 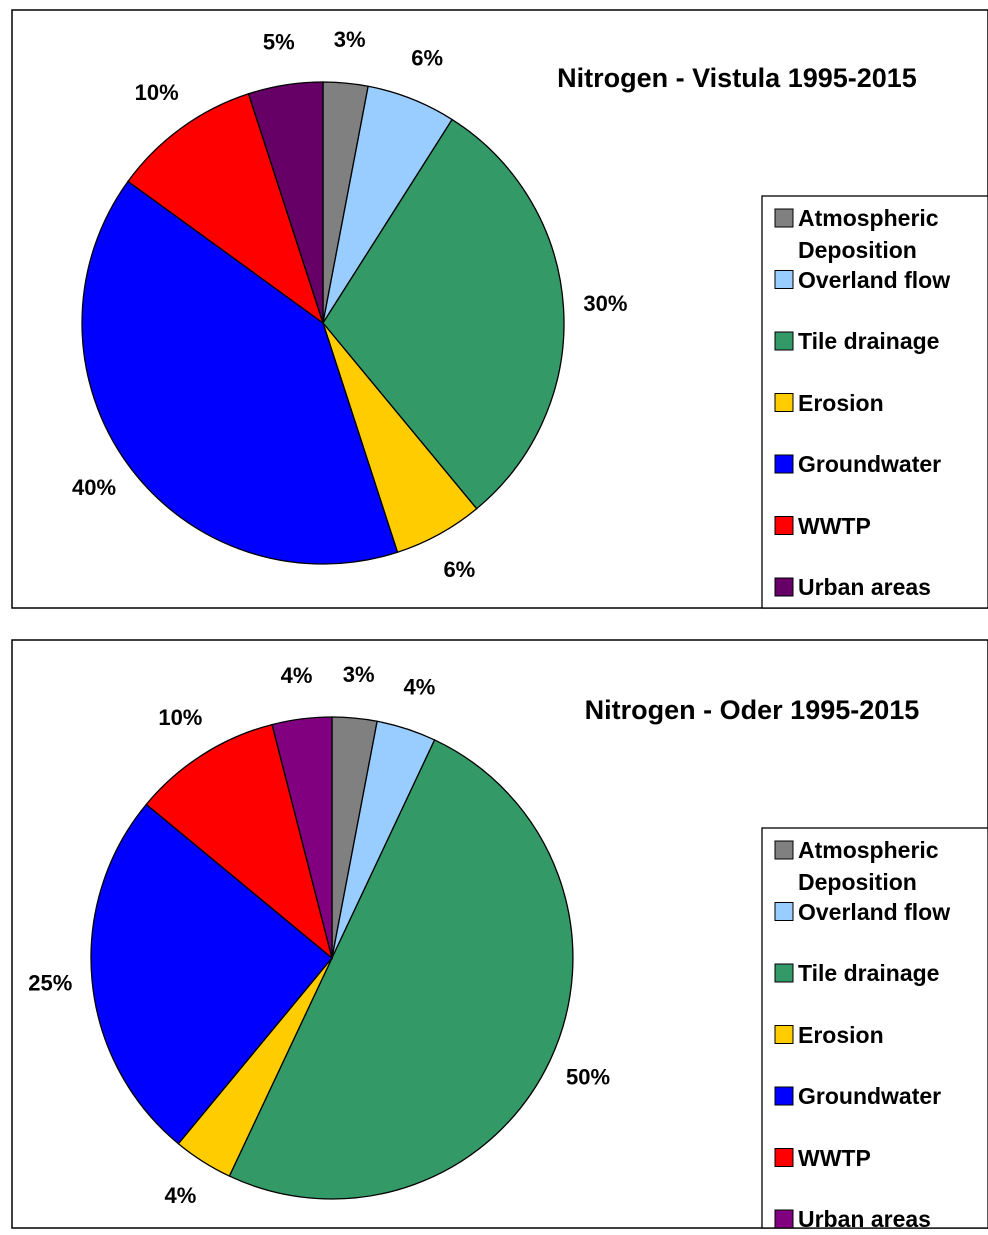 I want to click on data-label: 25%, so click(x=50, y=982).